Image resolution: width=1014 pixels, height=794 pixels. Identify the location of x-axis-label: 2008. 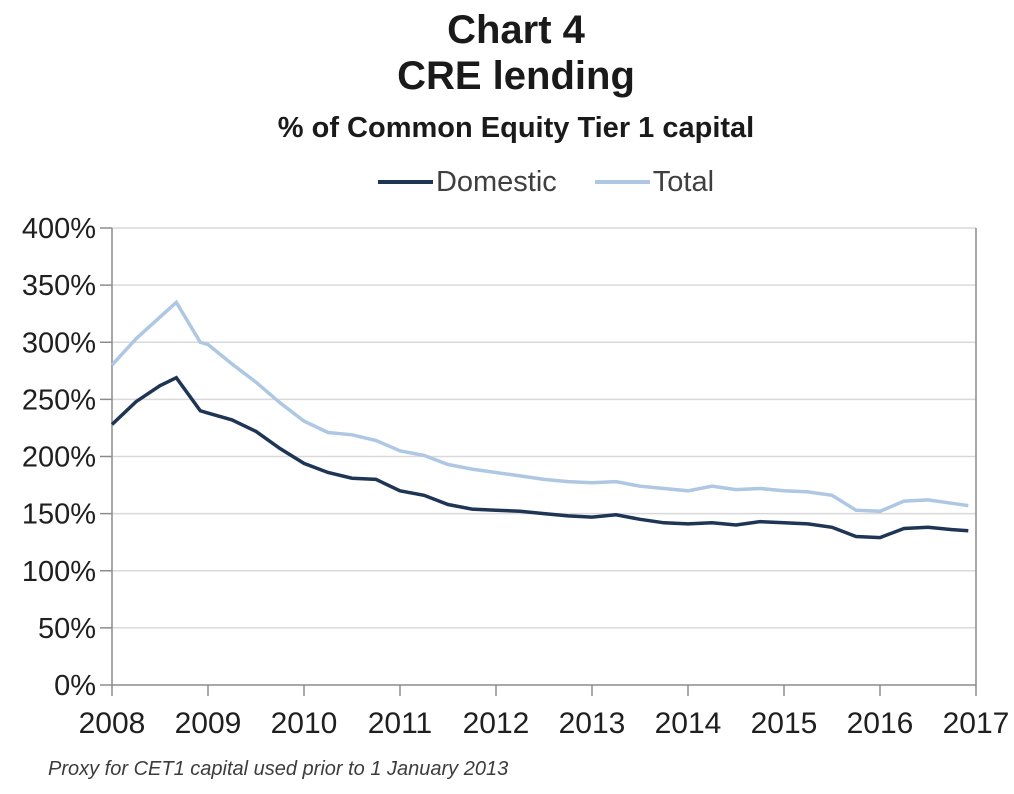
(112, 723).